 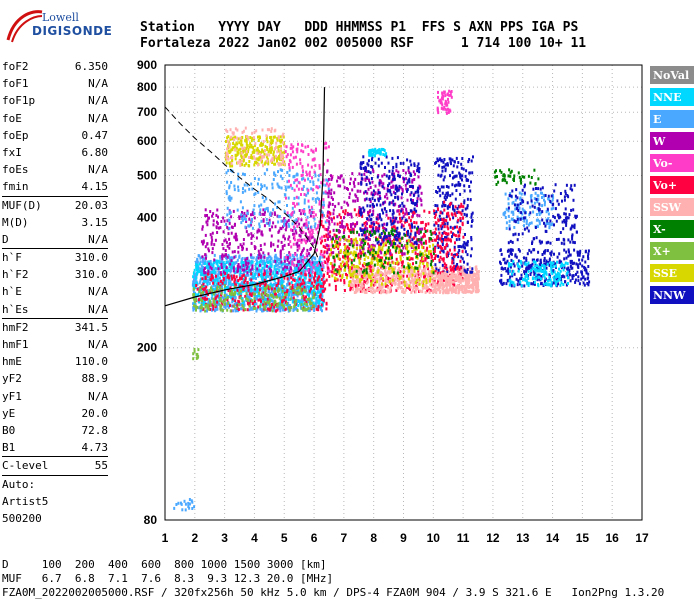 I want to click on param-label: B1, so click(x=9, y=448).